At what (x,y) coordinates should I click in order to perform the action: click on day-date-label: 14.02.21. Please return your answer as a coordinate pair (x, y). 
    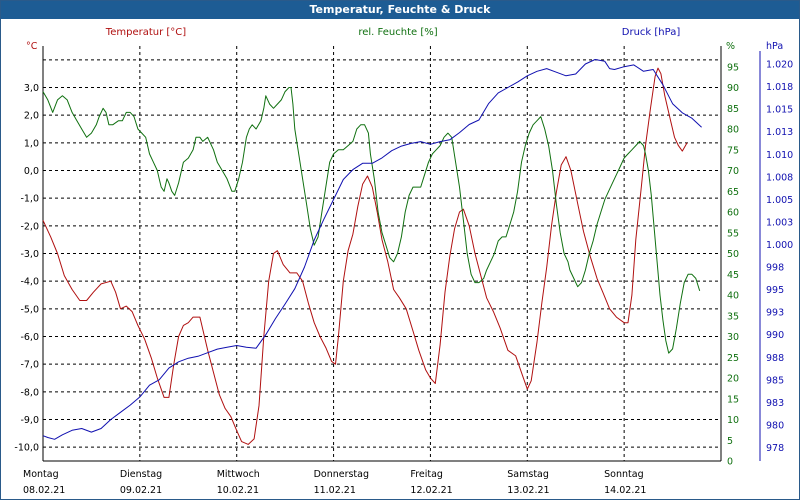
    Looking at the image, I should click on (625, 490).